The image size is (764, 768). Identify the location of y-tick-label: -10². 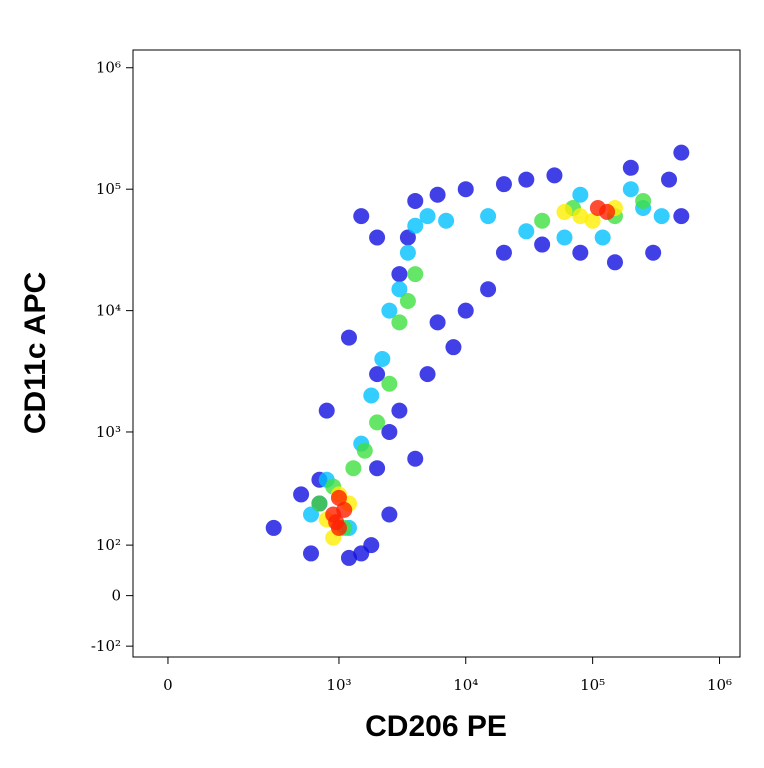
(106, 646).